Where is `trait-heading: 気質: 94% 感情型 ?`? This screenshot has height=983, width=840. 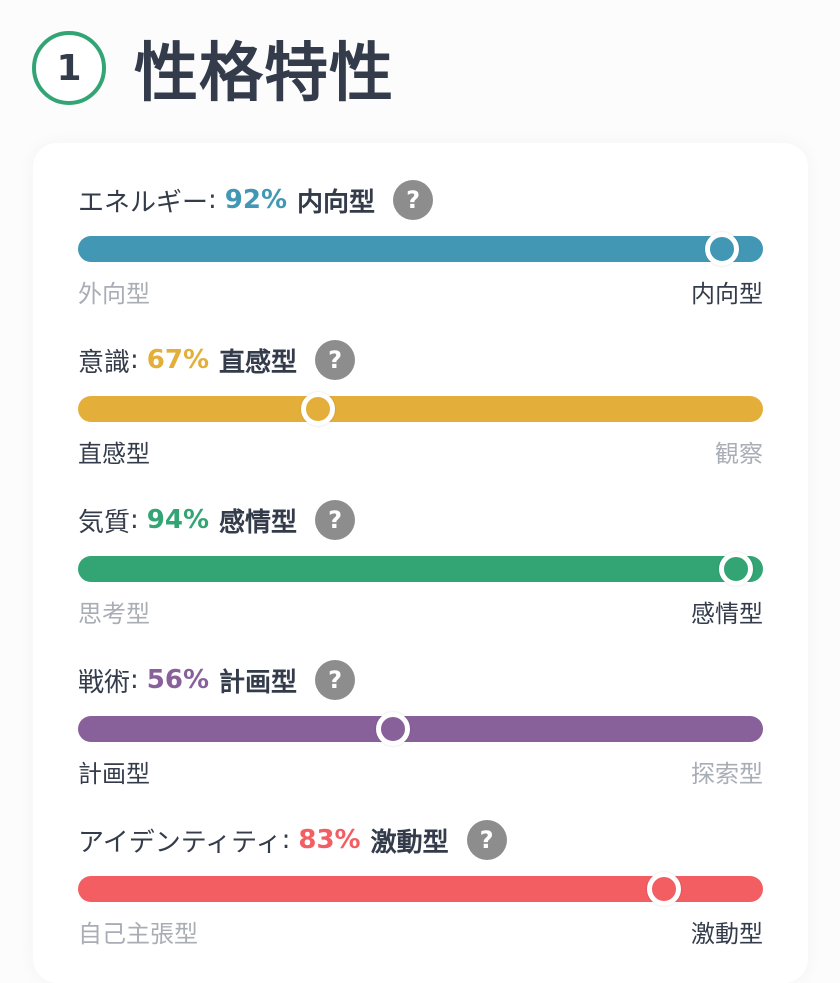
trait-heading: 気質: 94% 感情型 ? is located at coordinates (420, 520).